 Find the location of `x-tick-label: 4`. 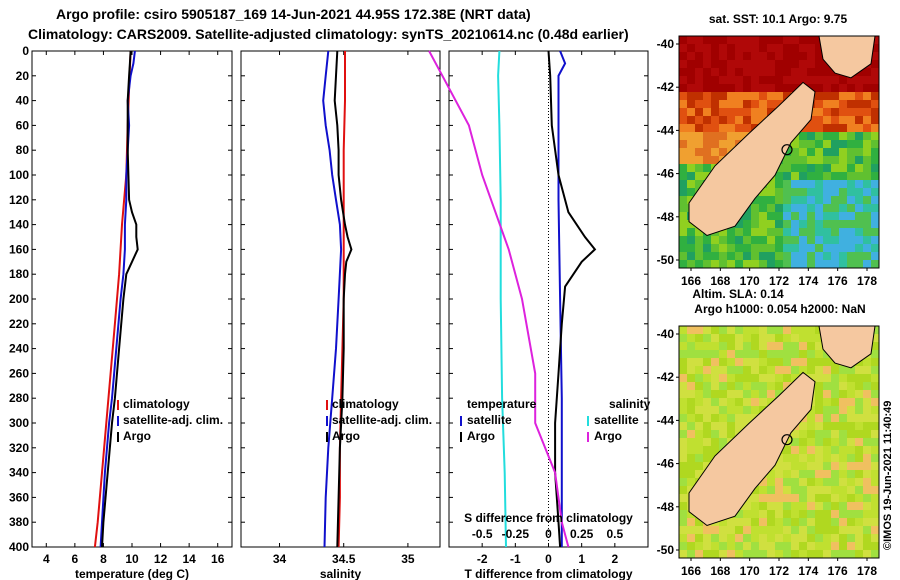

x-tick-label: 4 is located at coordinates (46, 559).